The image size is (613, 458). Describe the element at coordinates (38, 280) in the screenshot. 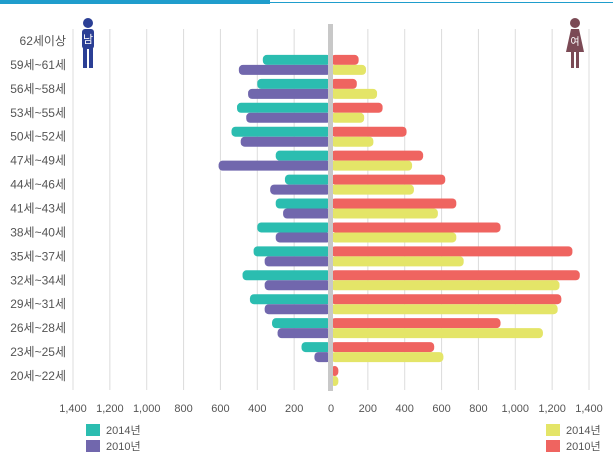

I see `category-label: 32세~34세` at that location.